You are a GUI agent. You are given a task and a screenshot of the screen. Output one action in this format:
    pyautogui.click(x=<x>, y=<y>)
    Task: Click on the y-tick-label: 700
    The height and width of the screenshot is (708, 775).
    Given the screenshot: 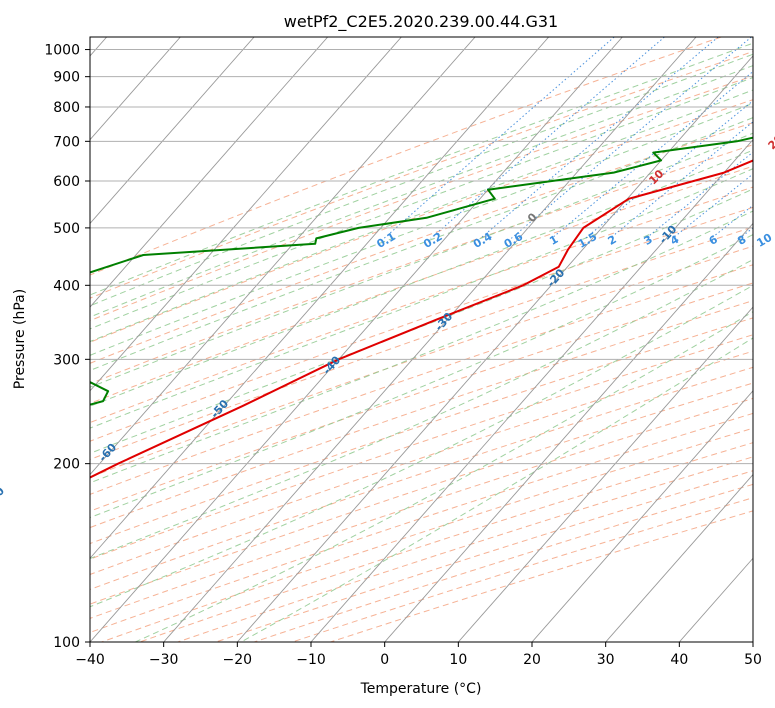 What is the action you would take?
    pyautogui.click(x=66, y=142)
    